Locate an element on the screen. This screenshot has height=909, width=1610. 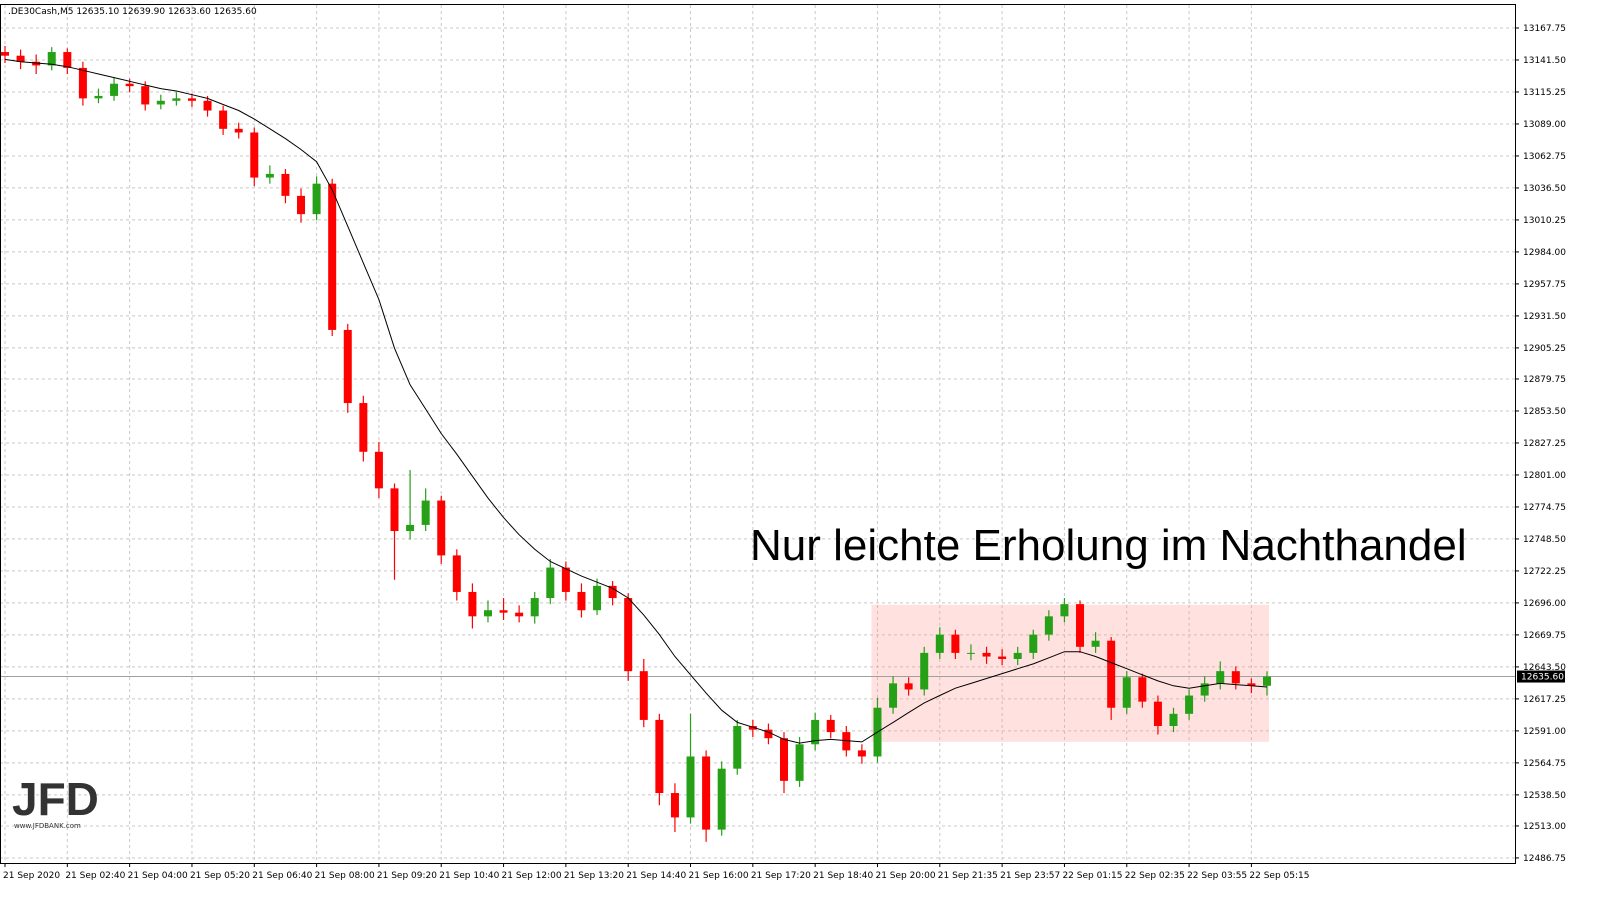
x-tick-label: 22 Sep 03:55 is located at coordinates (1217, 876).